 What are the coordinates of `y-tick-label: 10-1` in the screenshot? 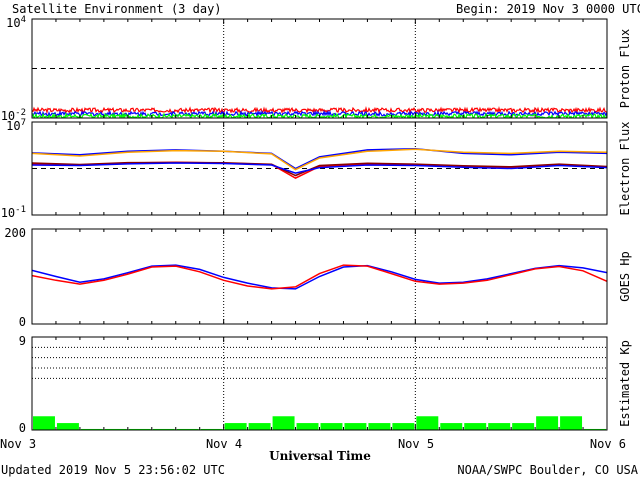 It's located at (13, 212).